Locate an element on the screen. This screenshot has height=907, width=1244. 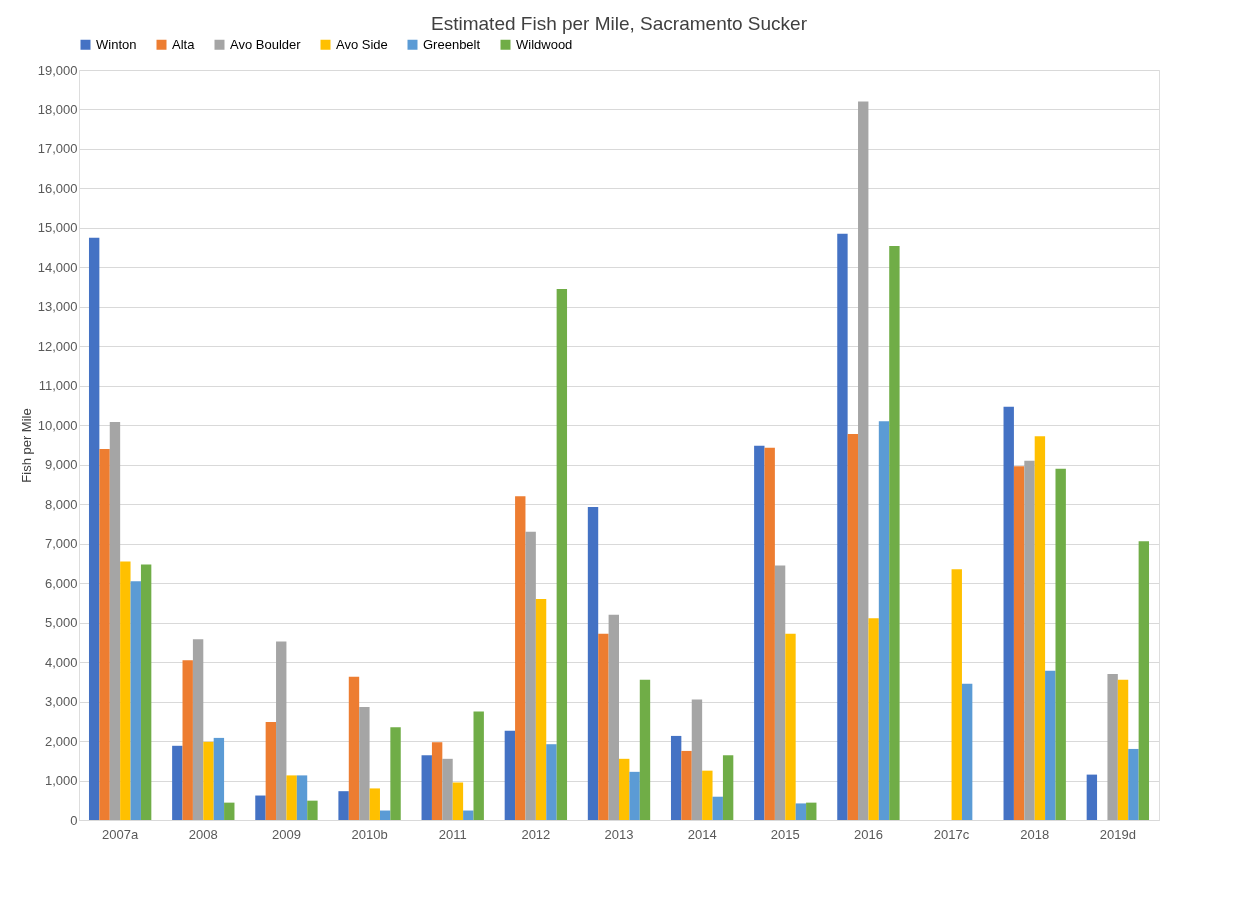
x-tick-label: 2017c is located at coordinates (951, 834).